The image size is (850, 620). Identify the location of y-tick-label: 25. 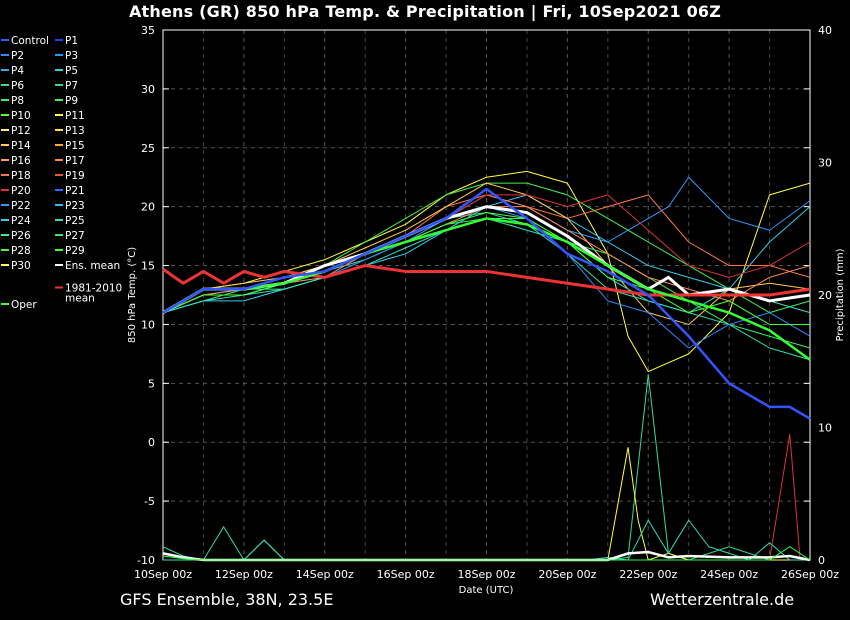
(148, 148).